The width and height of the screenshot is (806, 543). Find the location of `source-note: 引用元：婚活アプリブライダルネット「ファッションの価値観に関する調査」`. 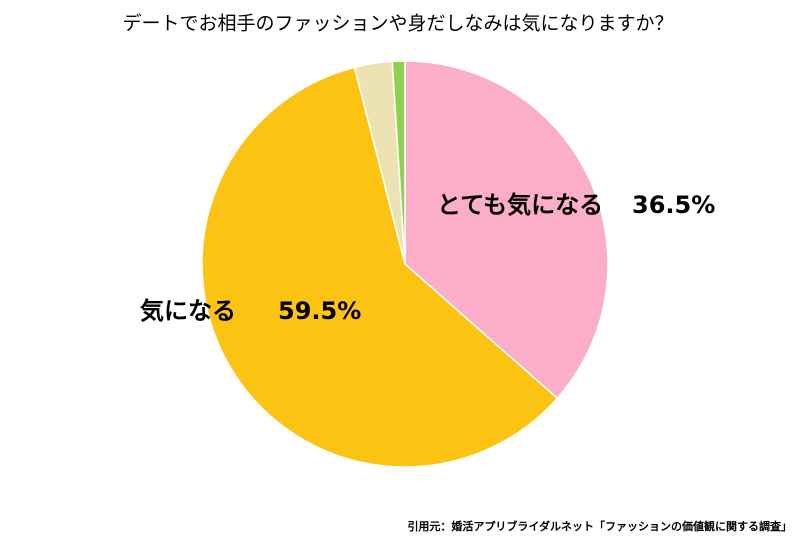

source-note: 引用元：婚活アプリブライダルネット「ファッションの価値観に関する調査」 is located at coordinates (599, 526).